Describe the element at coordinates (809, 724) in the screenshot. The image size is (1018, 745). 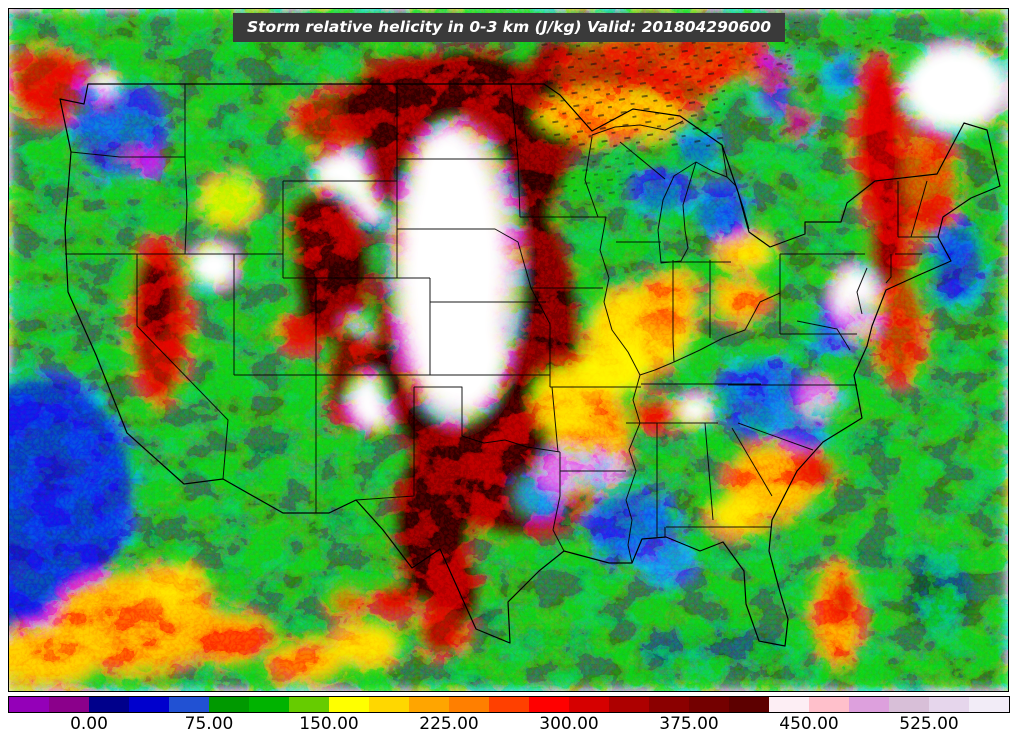
I see `colorbar-tick-label: 450.00` at that location.